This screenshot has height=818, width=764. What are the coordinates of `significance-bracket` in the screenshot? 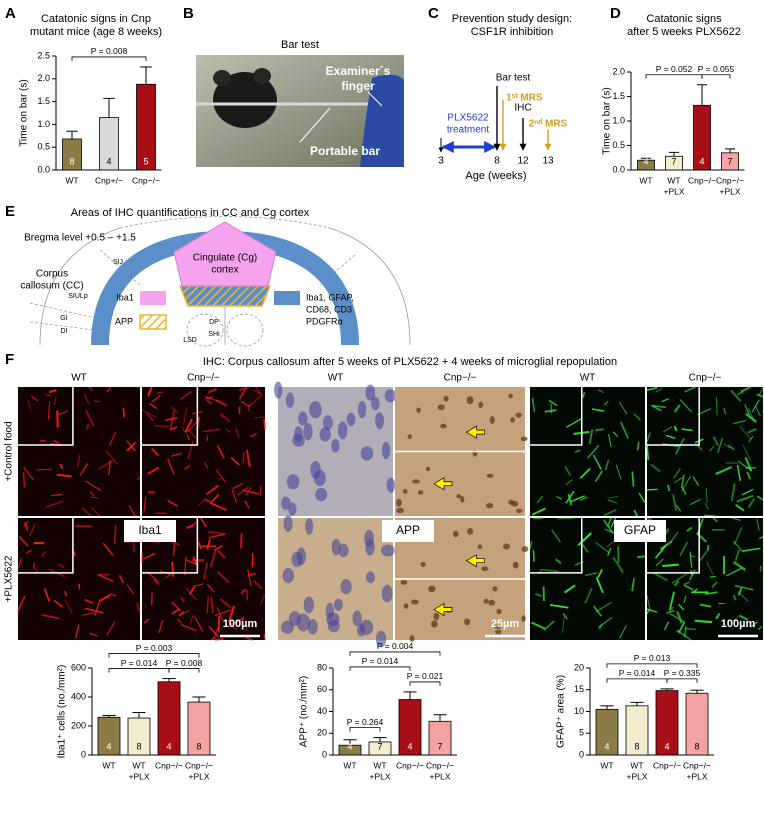 It's located at (365, 729).